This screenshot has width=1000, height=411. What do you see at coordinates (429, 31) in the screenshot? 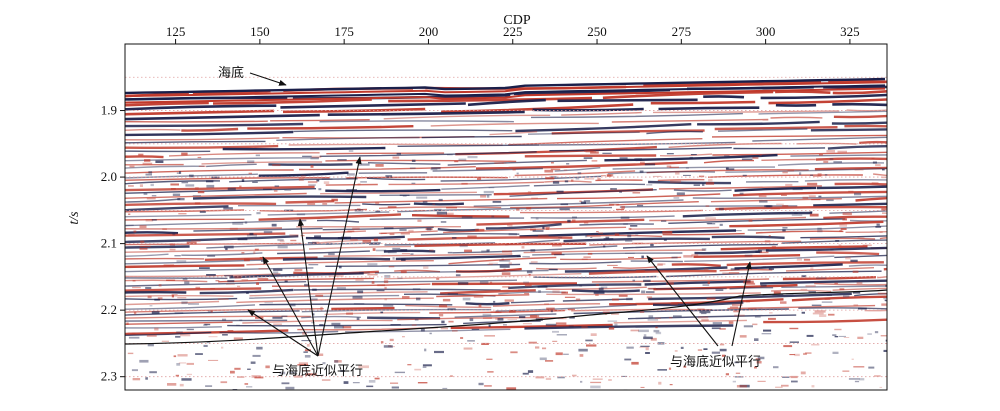
I see `x-tick-label: 200` at bounding box center [429, 31].